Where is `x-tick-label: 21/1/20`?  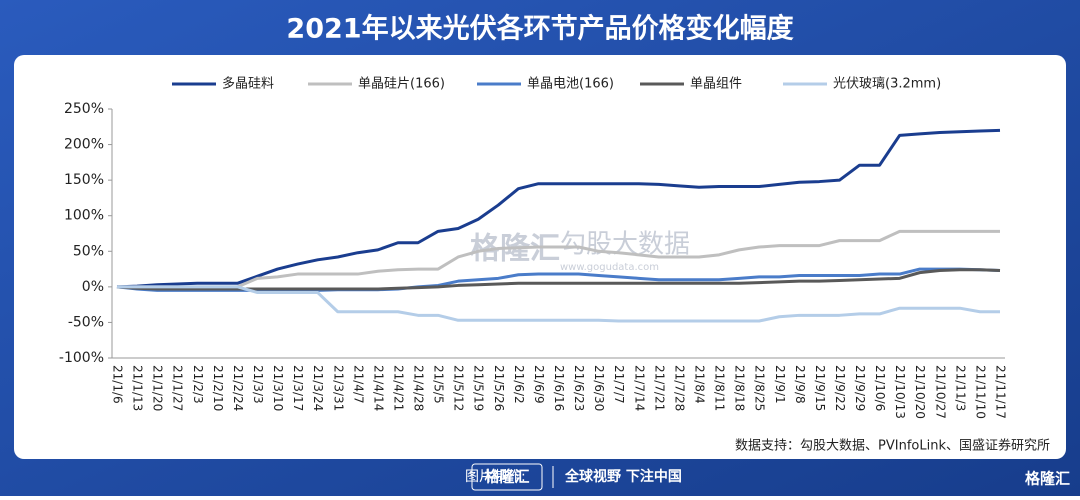
x-tick-label: 21/1/20 is located at coordinates (158, 388).